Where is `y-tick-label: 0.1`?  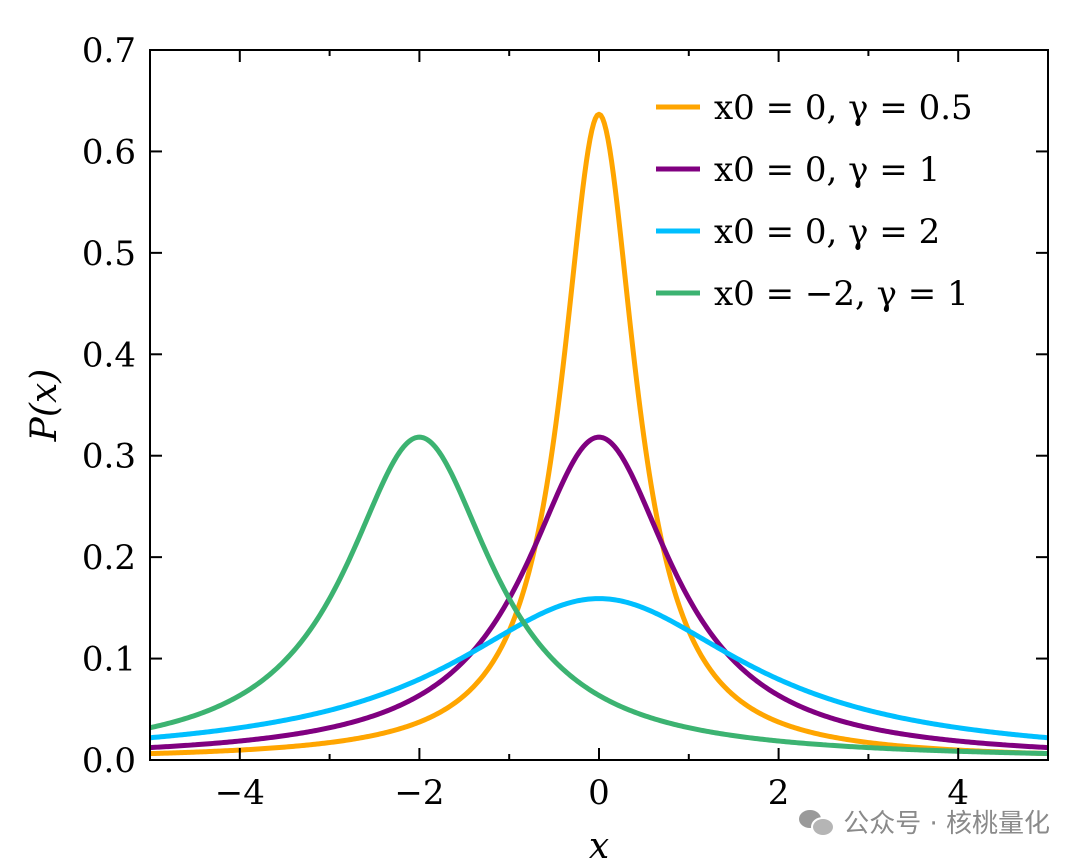 y-tick-label: 0.1 is located at coordinates (109, 660).